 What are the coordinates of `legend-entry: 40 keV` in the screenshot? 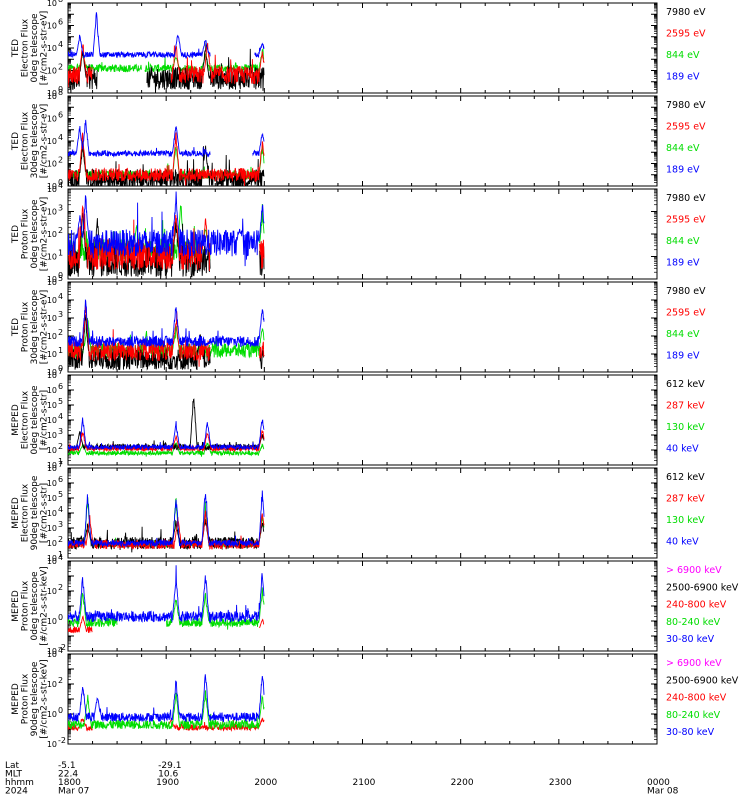 It's located at (682, 541).